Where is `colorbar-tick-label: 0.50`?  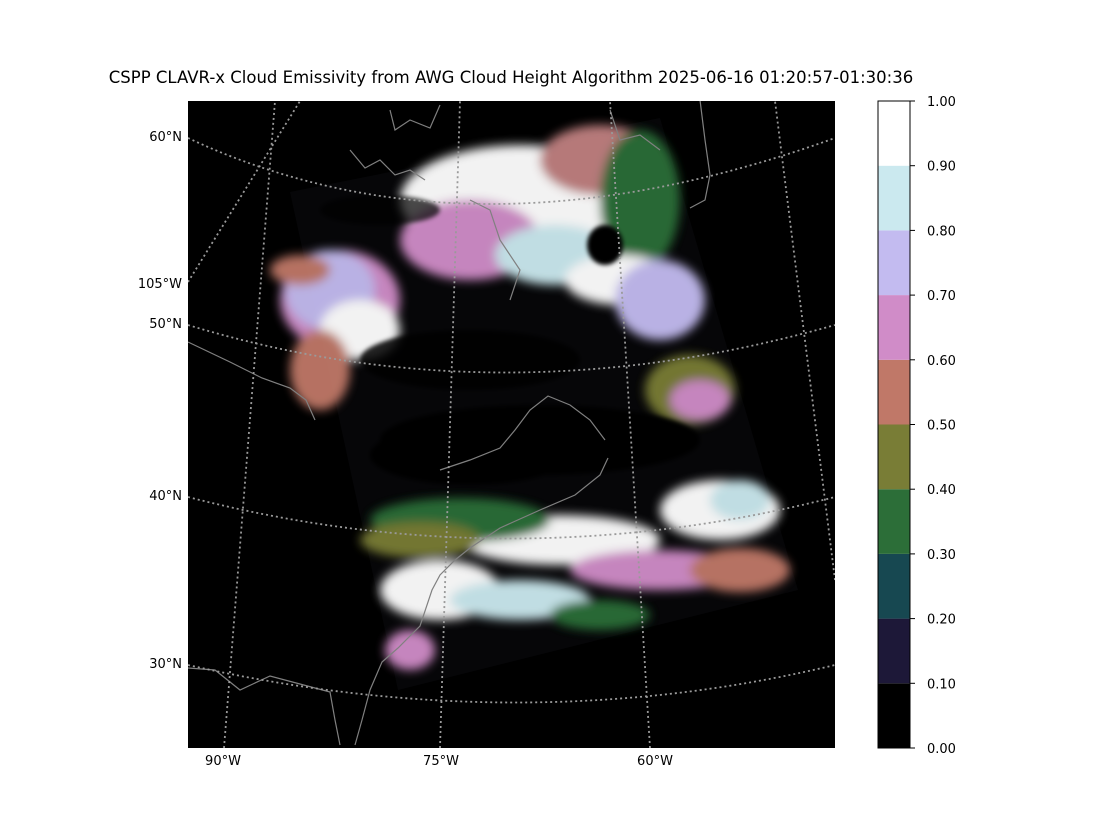
colorbar-tick-label: 0.50 is located at coordinates (941, 426).